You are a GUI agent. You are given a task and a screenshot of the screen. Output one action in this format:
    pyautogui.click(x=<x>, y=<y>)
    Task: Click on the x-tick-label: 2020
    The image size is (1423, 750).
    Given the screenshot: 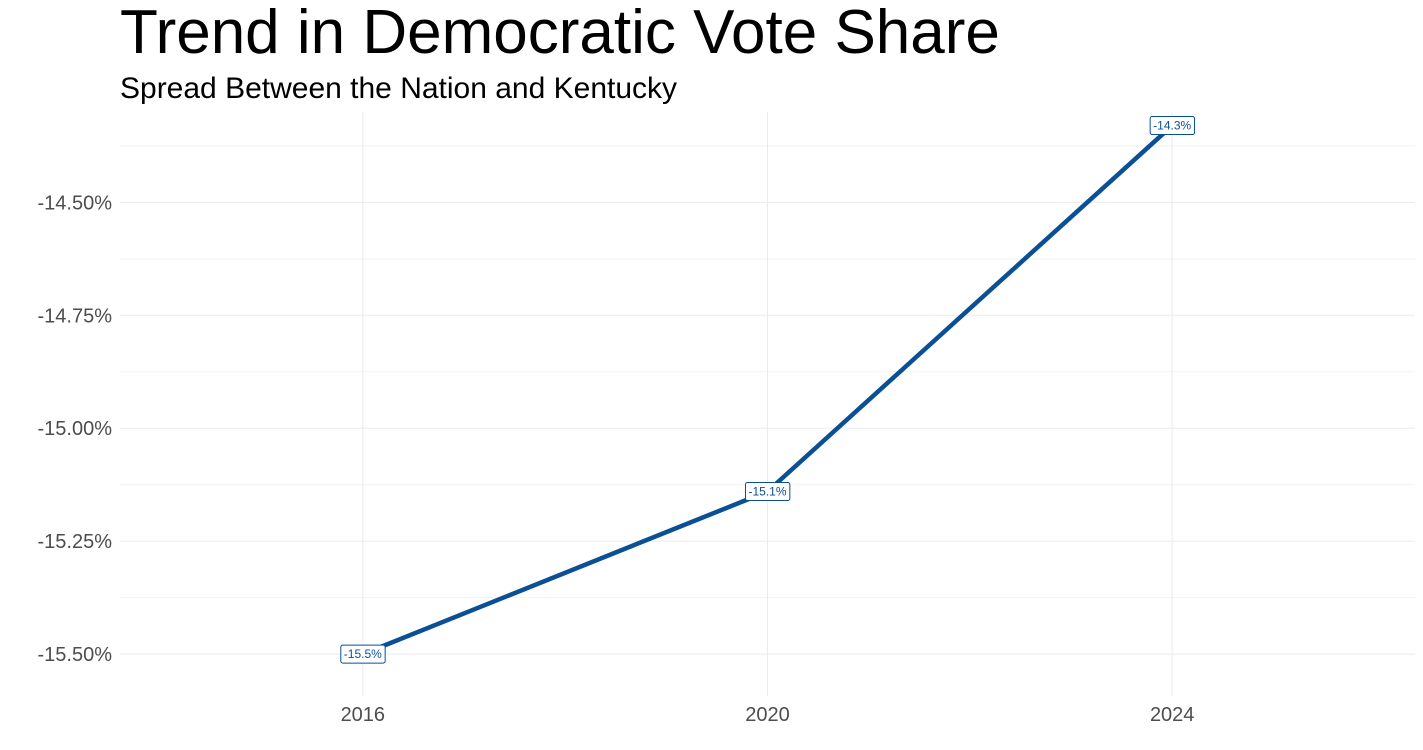 What is the action you would take?
    pyautogui.click(x=767, y=715)
    